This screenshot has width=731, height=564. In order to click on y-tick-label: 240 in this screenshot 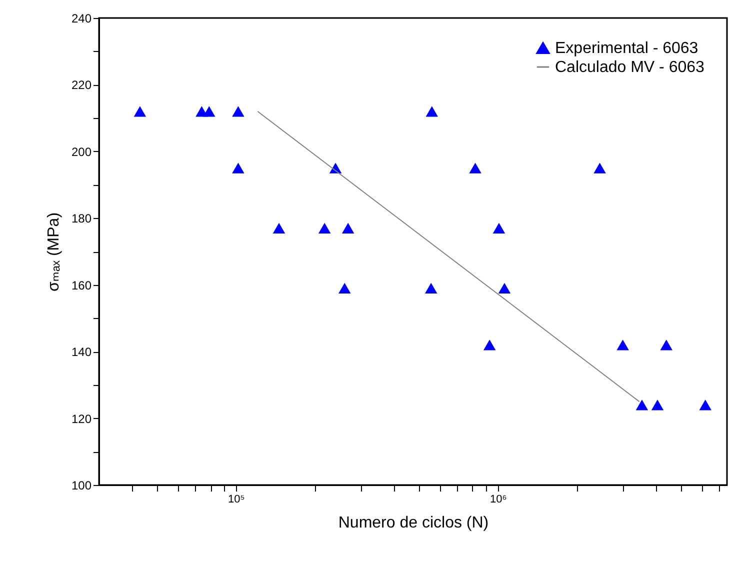, I will do `click(81, 19)`.